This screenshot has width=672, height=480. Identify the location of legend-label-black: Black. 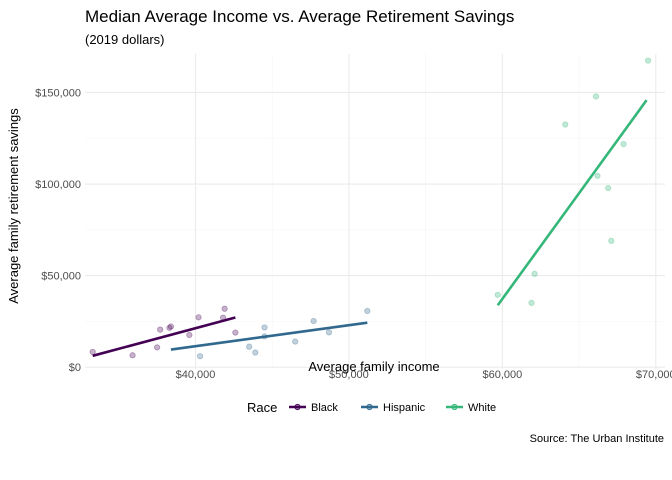
(324, 408).